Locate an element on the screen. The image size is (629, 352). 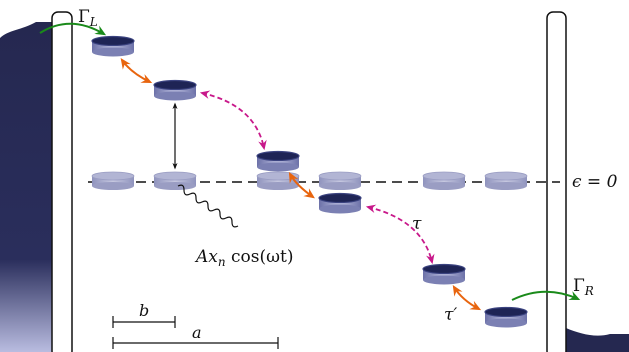
gamma-left-label: ΓL is located at coordinates (88, 18).